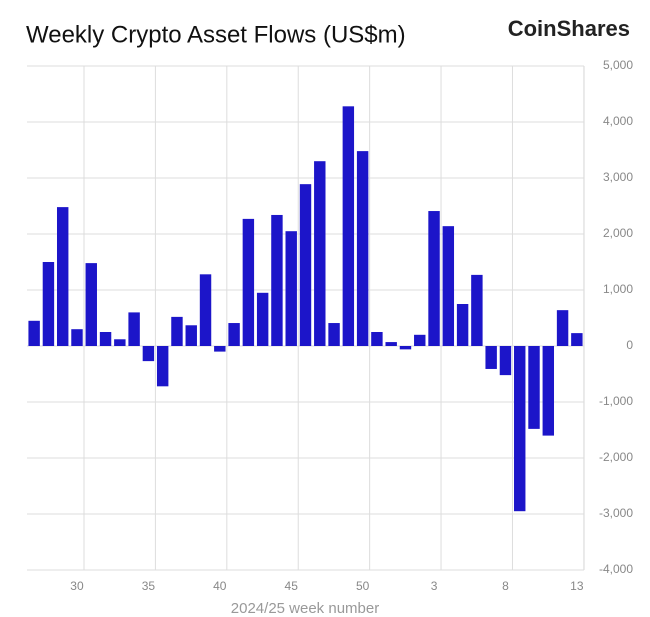  What do you see at coordinates (618, 233) in the screenshot?
I see `y-tick-label: 2,000` at bounding box center [618, 233].